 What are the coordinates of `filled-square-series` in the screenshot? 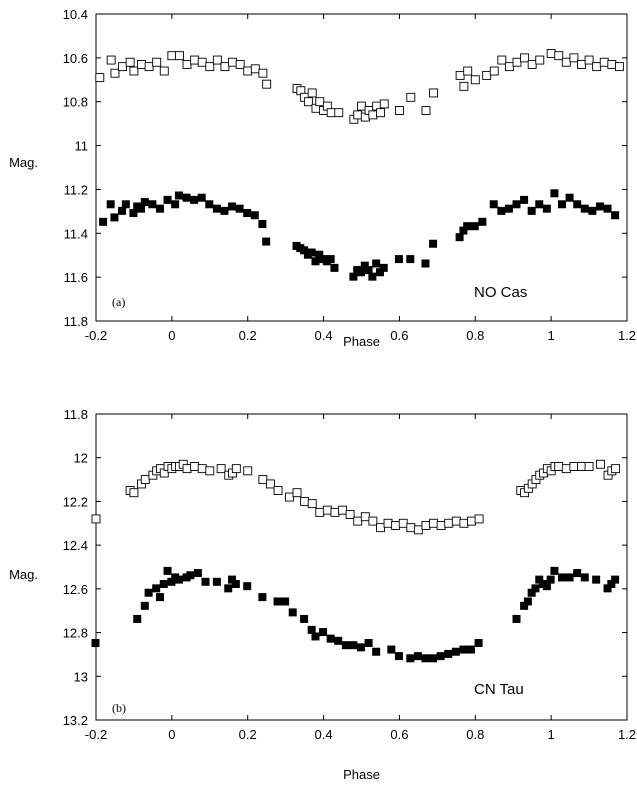 It's located at (359, 235).